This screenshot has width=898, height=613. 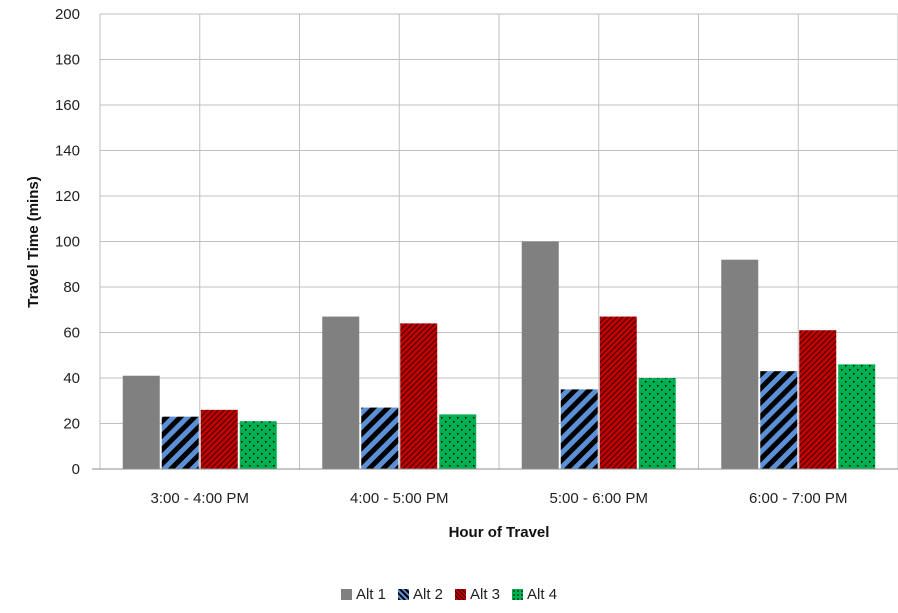 I want to click on y-tick-label: 100, so click(x=67, y=242).